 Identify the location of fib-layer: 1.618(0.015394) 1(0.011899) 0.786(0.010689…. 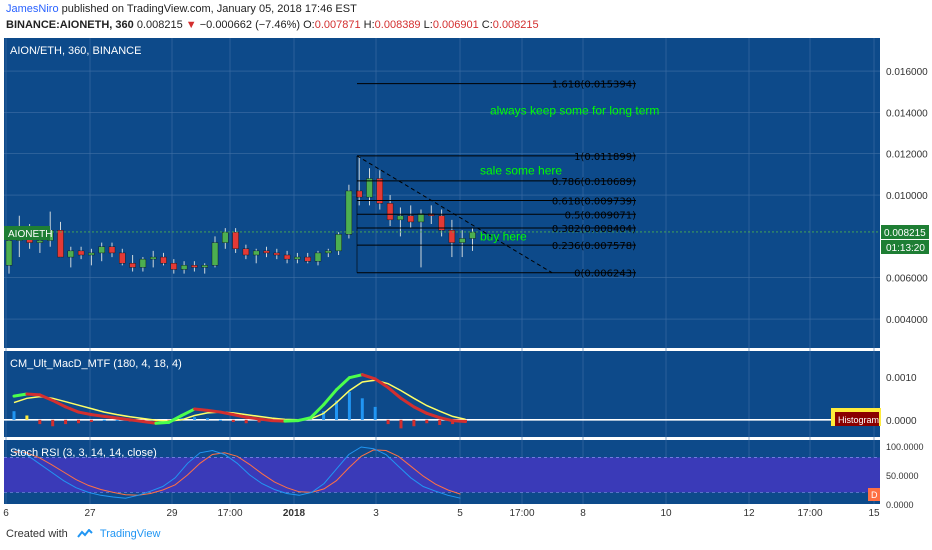
(507, 180).